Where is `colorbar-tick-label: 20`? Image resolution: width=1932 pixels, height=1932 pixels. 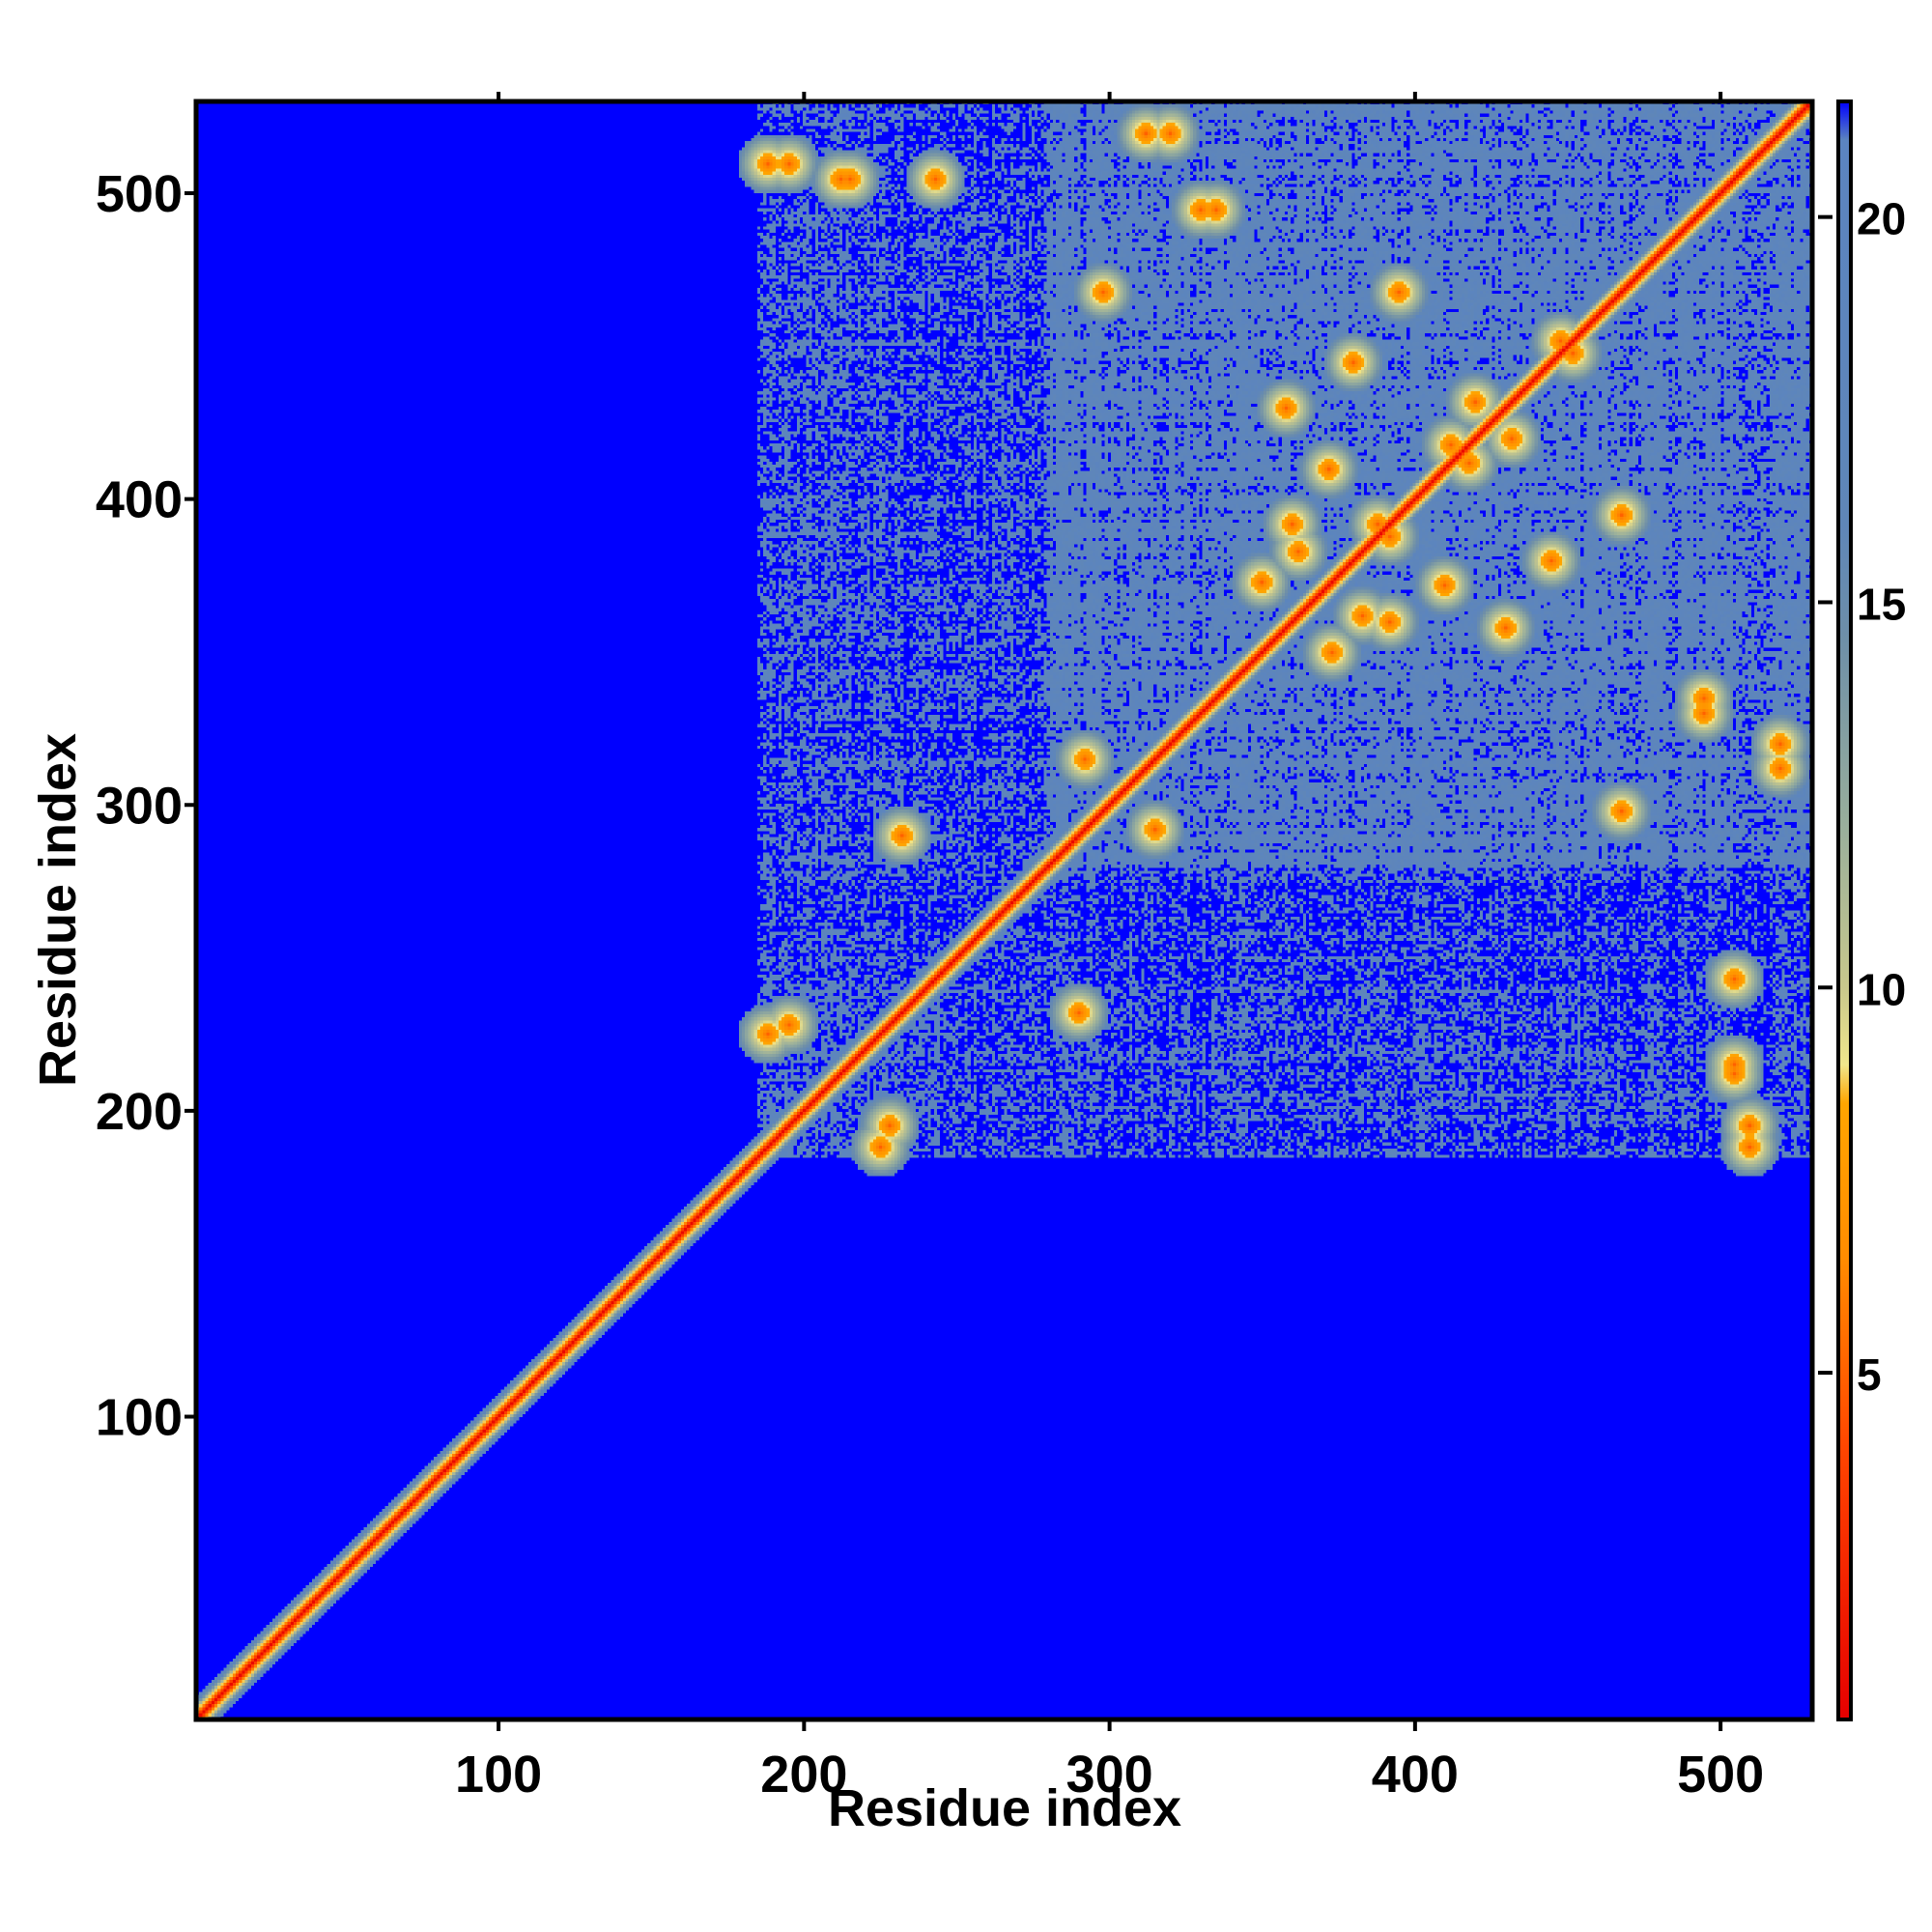
colorbar-tick-label: 20 is located at coordinates (1881, 219).